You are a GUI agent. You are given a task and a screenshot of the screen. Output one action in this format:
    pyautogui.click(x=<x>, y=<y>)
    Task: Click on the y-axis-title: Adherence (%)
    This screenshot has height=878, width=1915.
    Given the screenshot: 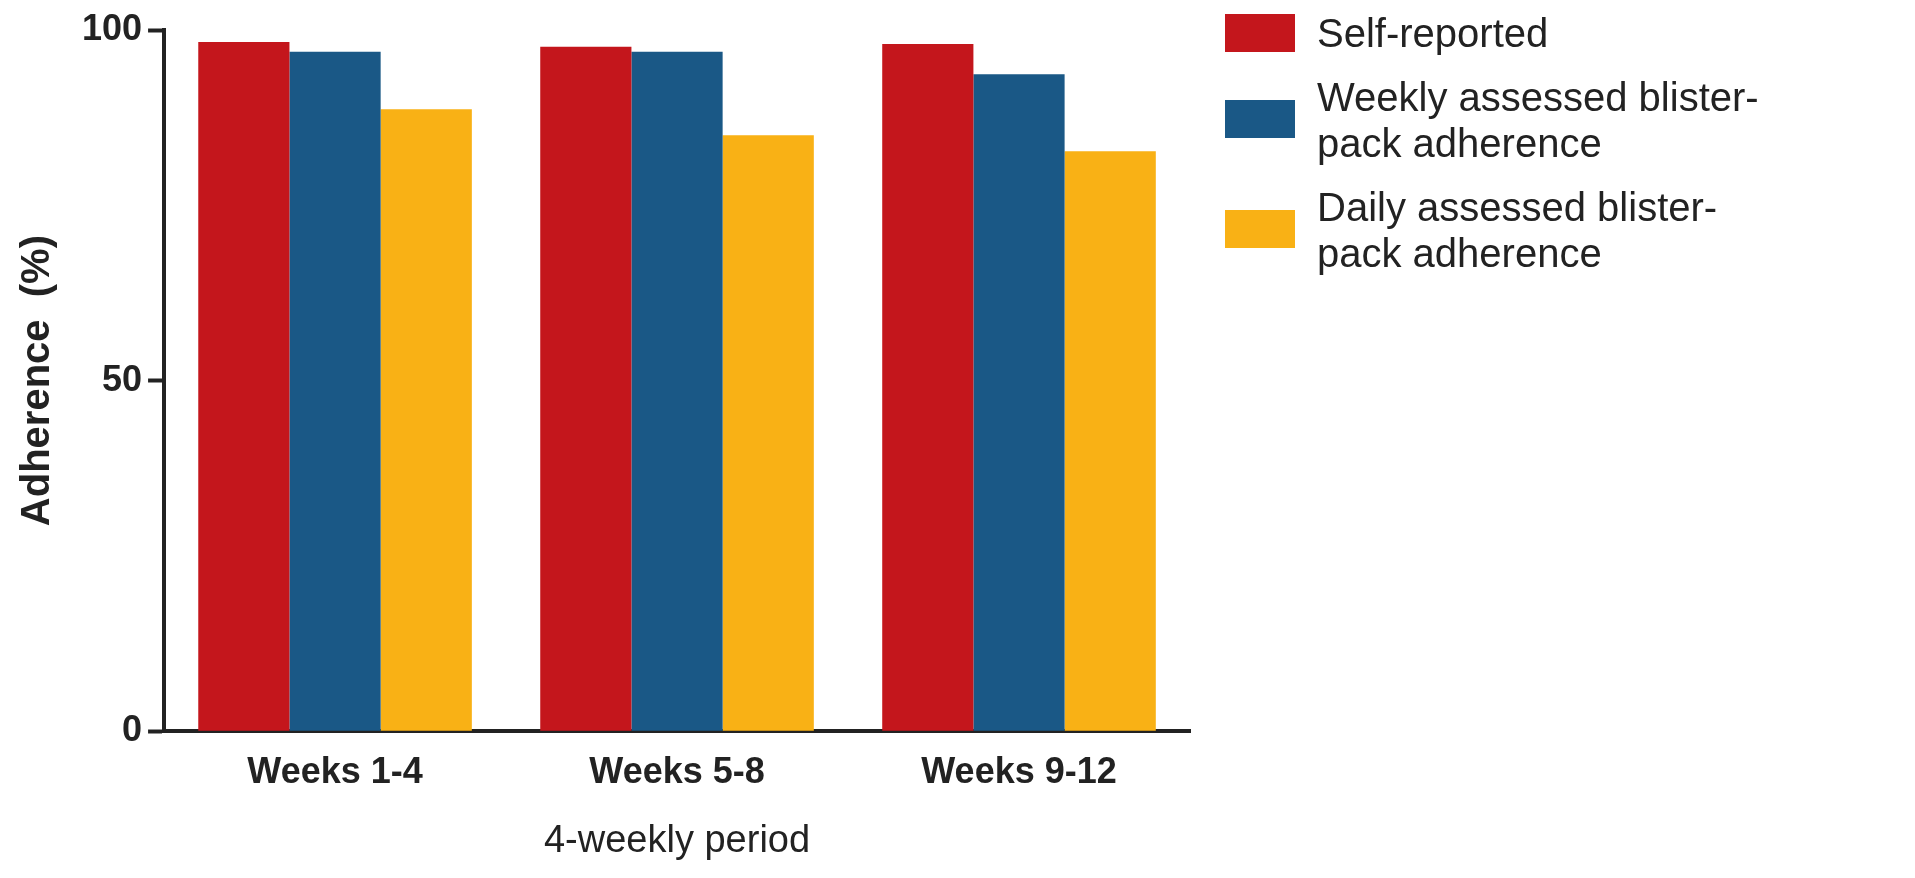 What is the action you would take?
    pyautogui.click(x=35, y=381)
    